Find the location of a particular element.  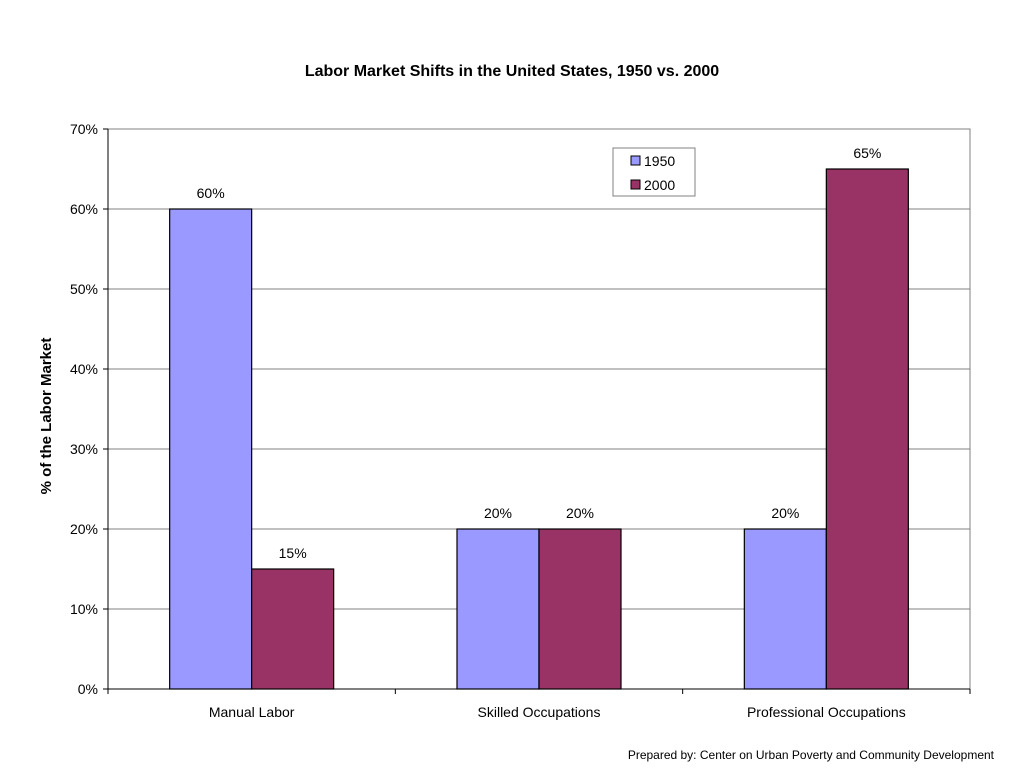

y-tick-label: 10% is located at coordinates (84, 609).